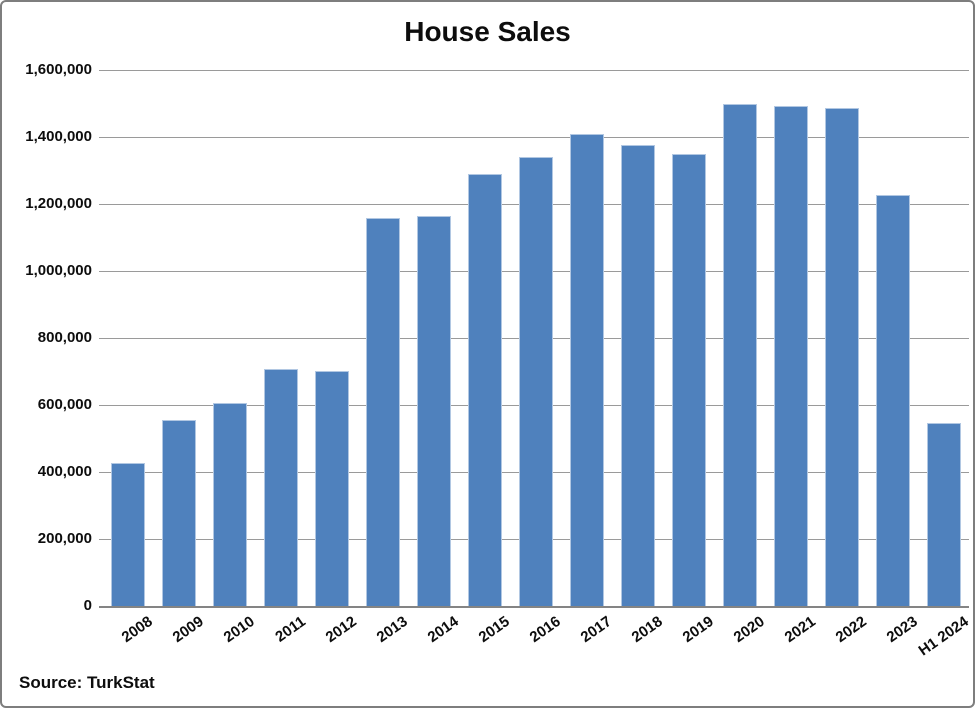 This screenshot has width=975, height=708. Describe the element at coordinates (230, 504) in the screenshot. I see `bar-2010` at that location.